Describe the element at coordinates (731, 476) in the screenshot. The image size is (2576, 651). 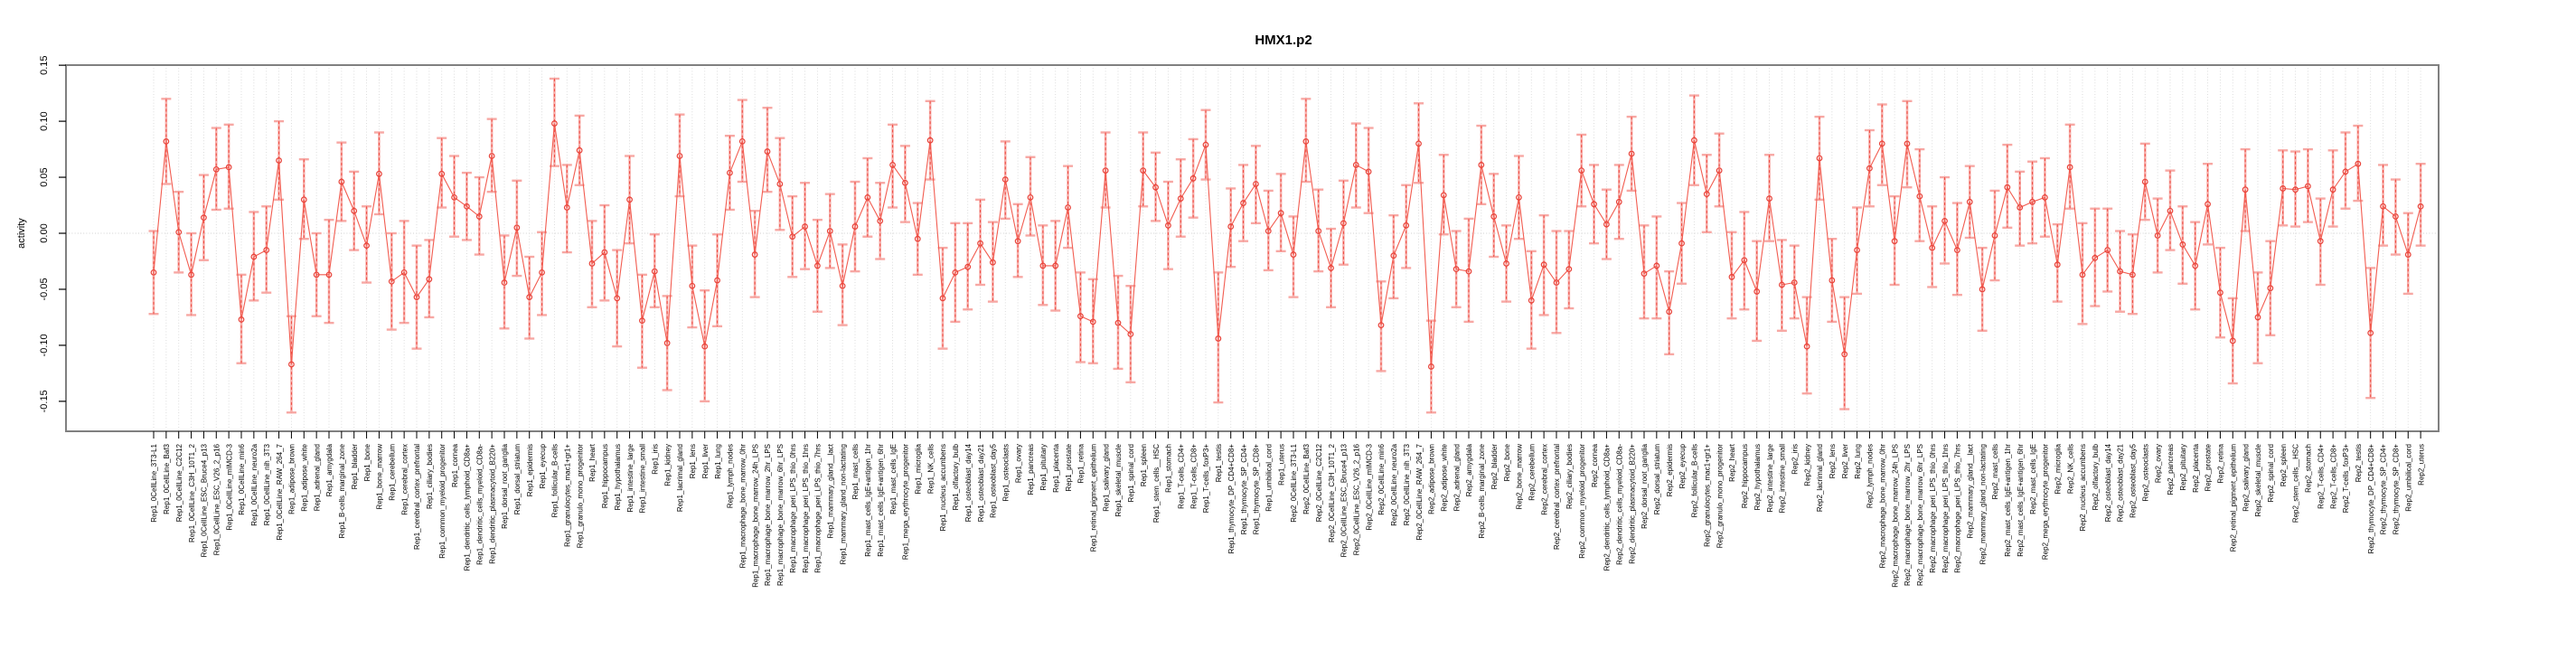
I see `x-tick-label: Rep1_lymph_nodes` at that location.